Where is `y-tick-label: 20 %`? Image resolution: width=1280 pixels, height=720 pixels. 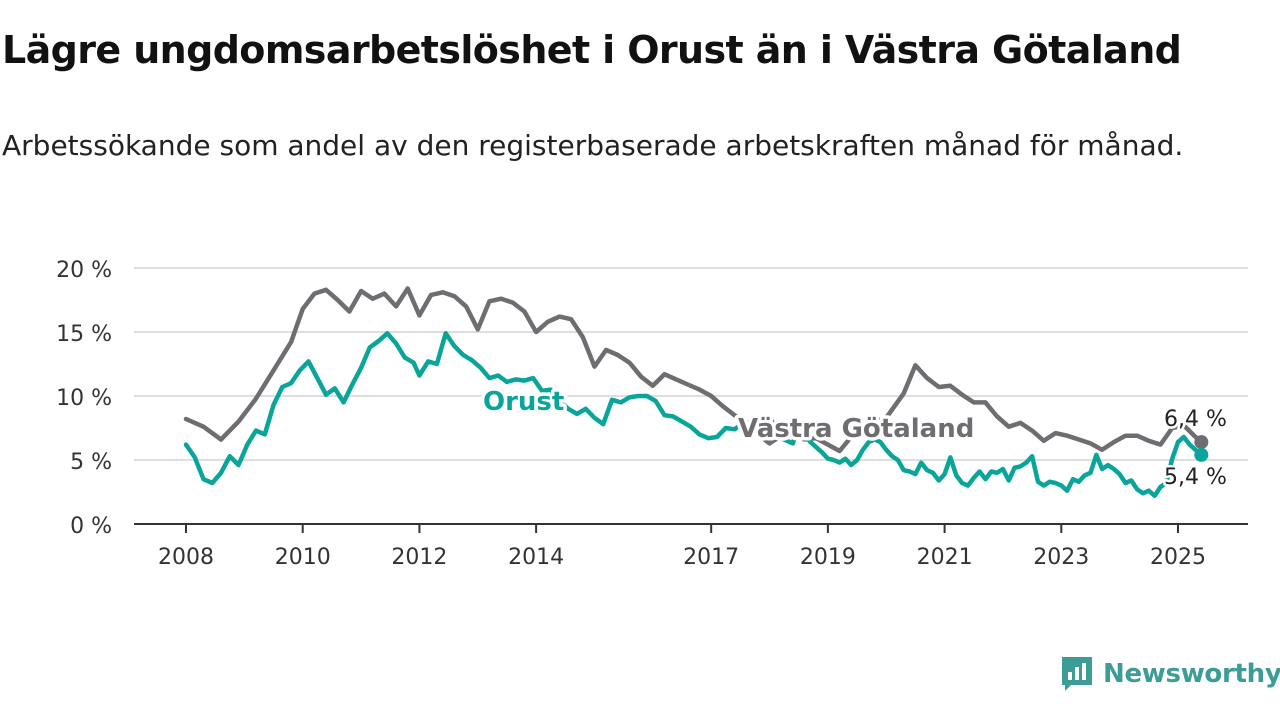 y-tick-label: 20 % is located at coordinates (84, 270).